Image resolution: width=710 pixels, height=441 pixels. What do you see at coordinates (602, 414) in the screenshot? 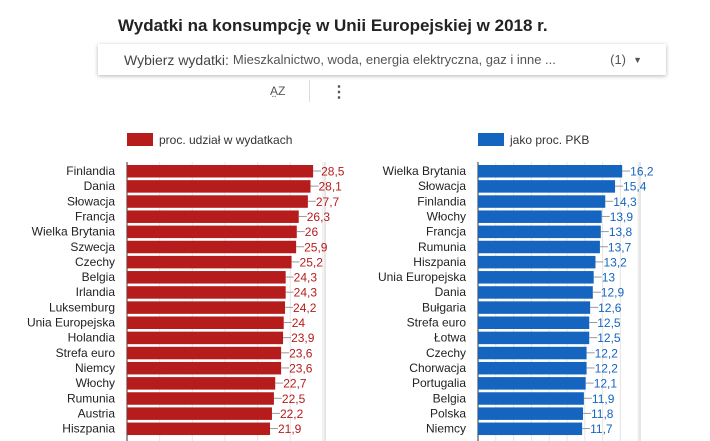
I see `data-label: 11,8` at bounding box center [602, 414].